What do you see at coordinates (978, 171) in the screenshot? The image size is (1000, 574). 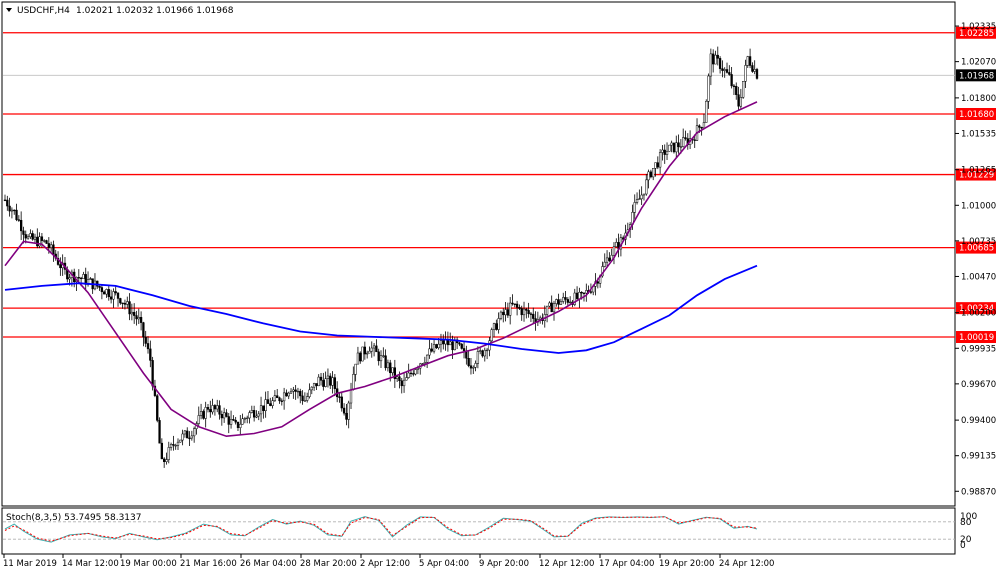 I see `price-tick-label: 1.01265` at bounding box center [978, 171].